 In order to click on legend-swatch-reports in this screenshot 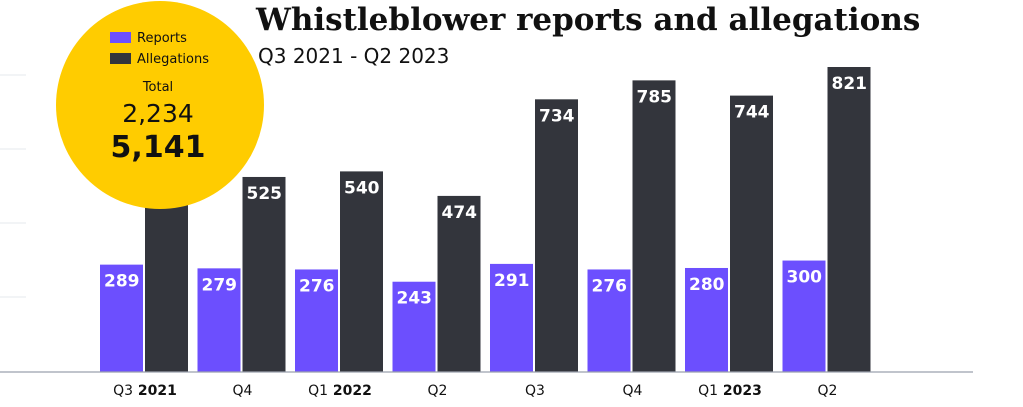, I will do `click(120, 37)`.